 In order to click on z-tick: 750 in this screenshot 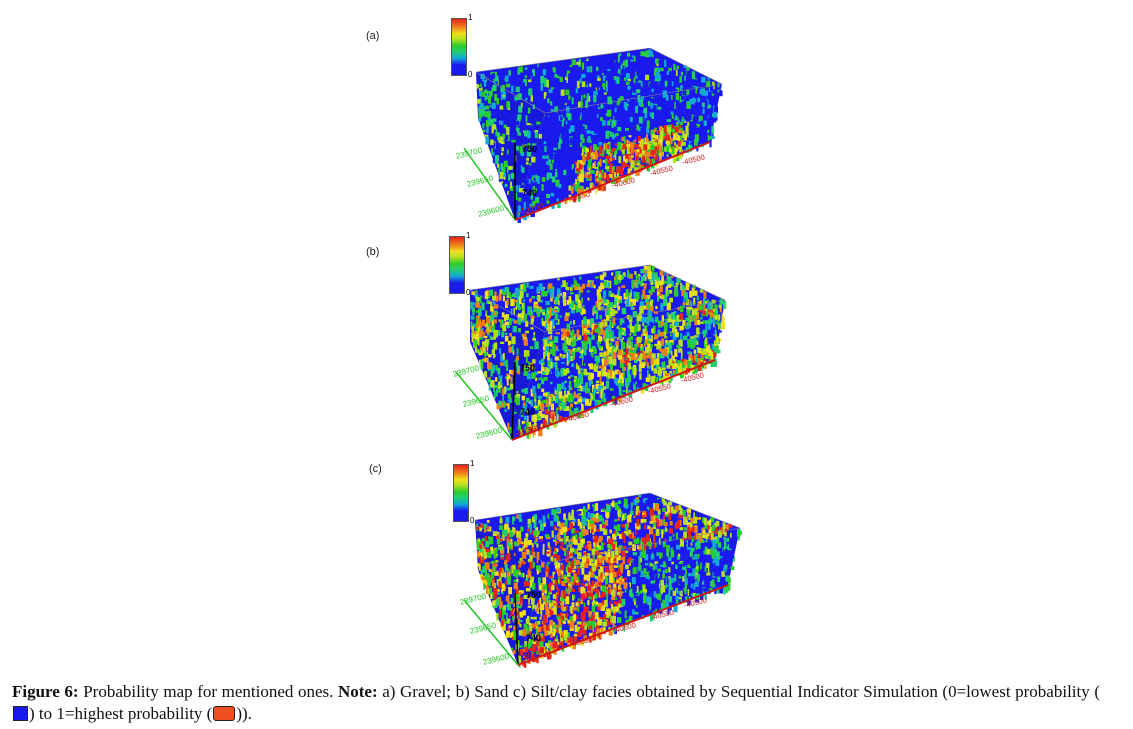, I will do `click(530, 149)`.